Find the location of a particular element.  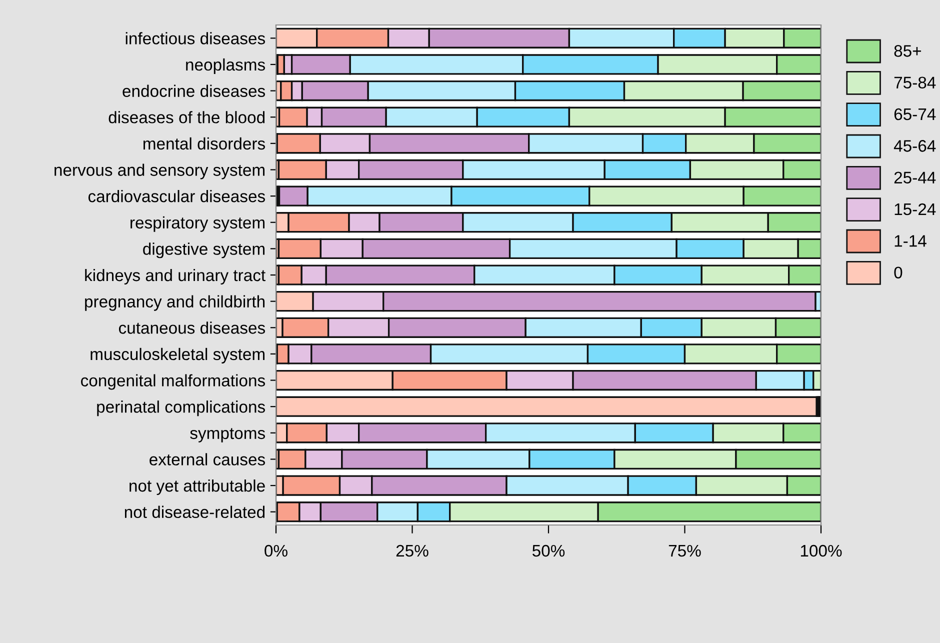

x-tick-label: 100% is located at coordinates (821, 550).